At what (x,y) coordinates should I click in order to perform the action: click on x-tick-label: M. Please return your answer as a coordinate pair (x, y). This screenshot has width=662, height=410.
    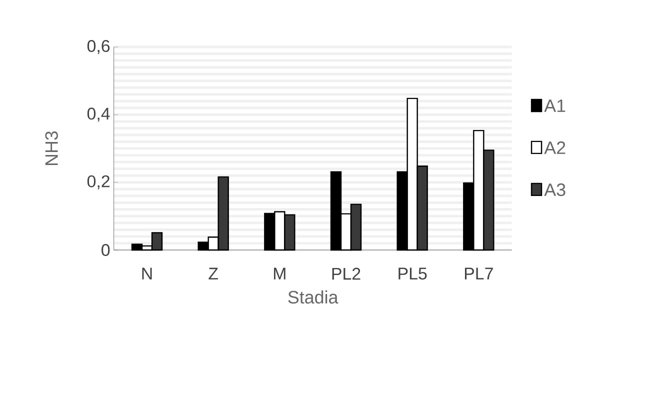
    Looking at the image, I should click on (280, 274).